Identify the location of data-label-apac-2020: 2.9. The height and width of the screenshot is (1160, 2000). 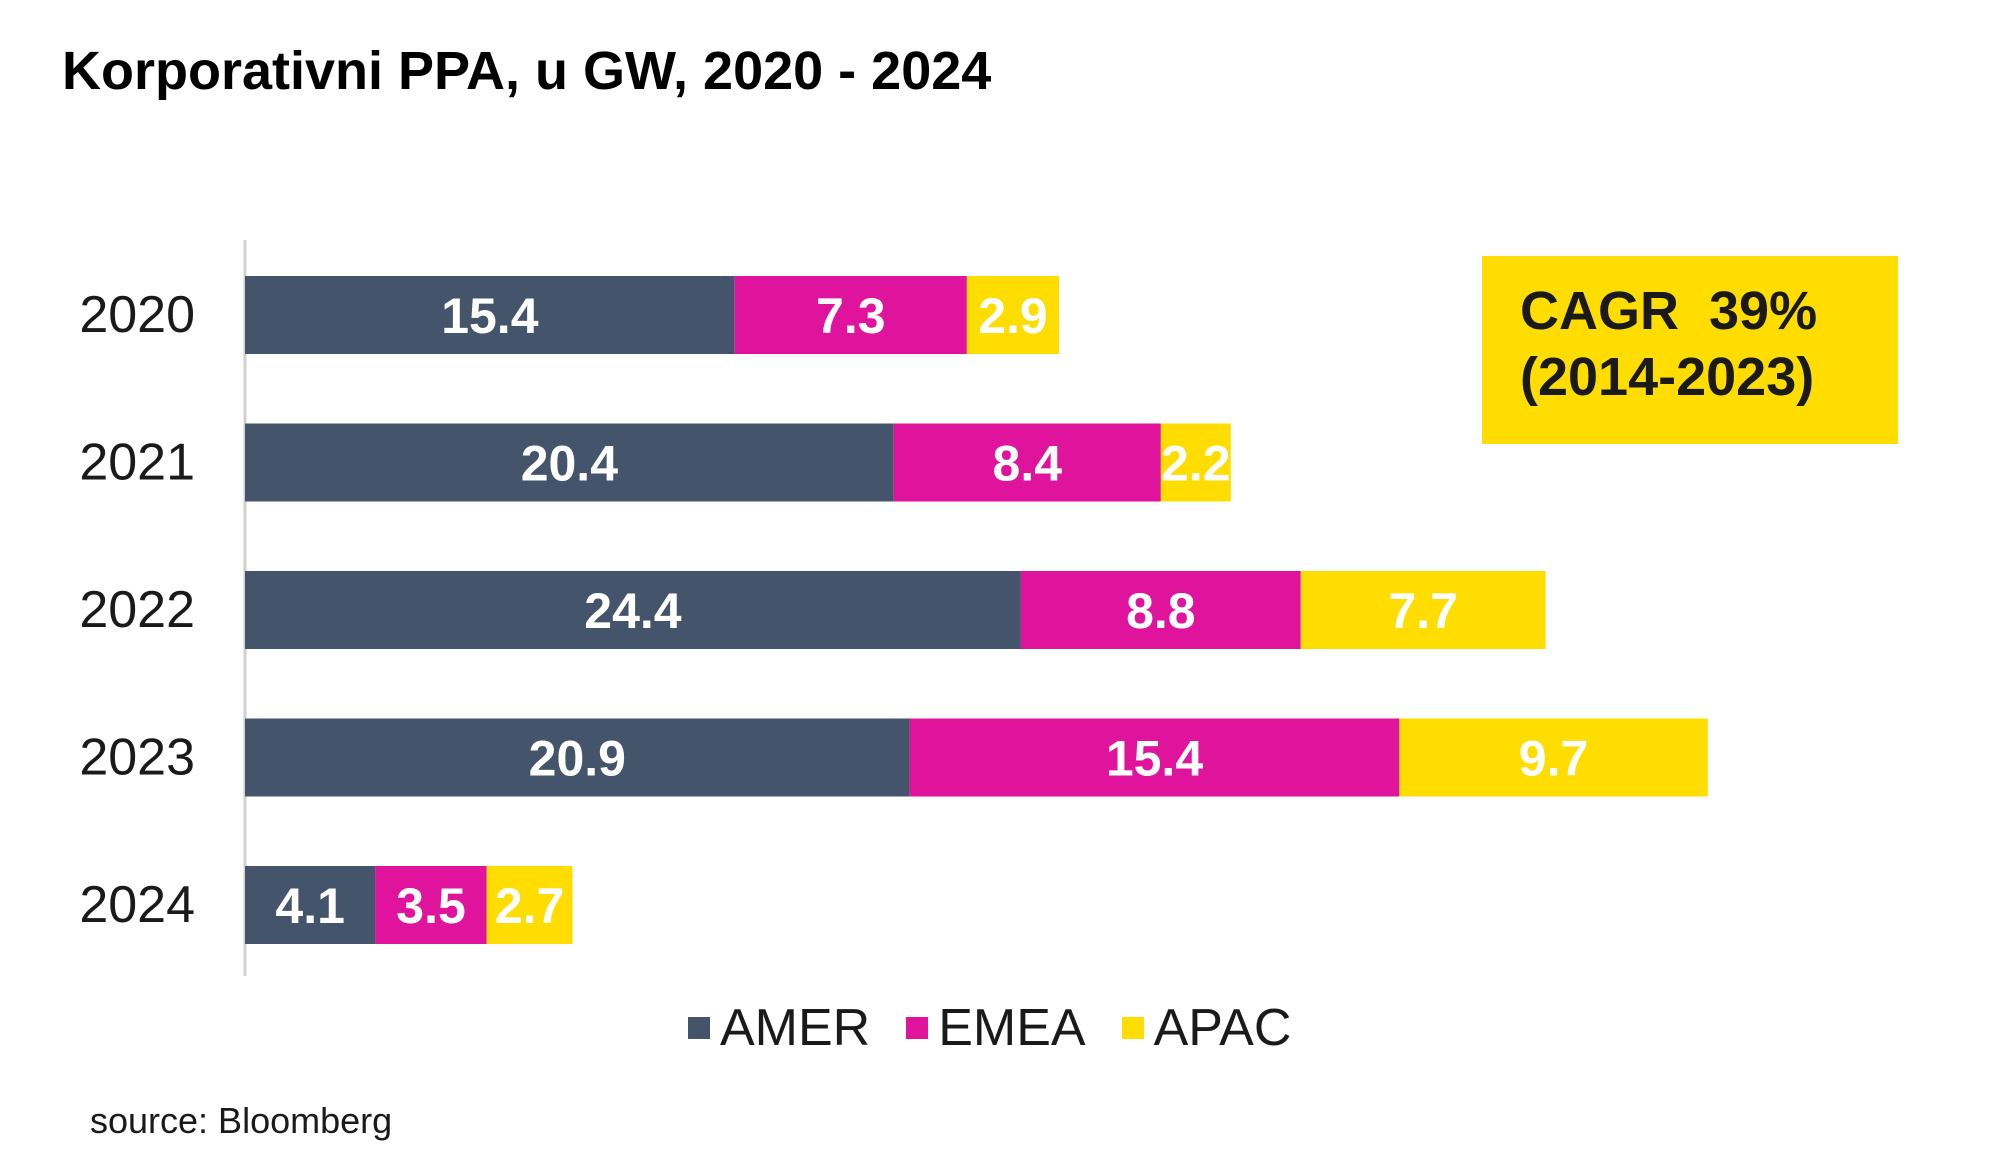
(1013, 316).